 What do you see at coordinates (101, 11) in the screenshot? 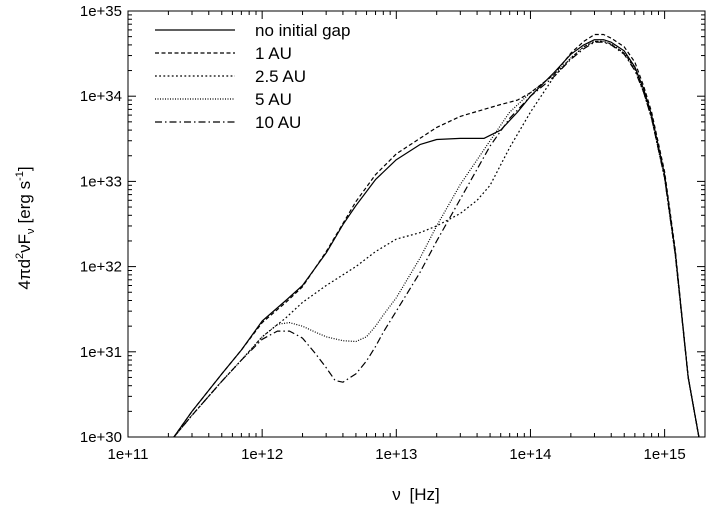
I see `y-tick-label: 1e+35` at bounding box center [101, 11].